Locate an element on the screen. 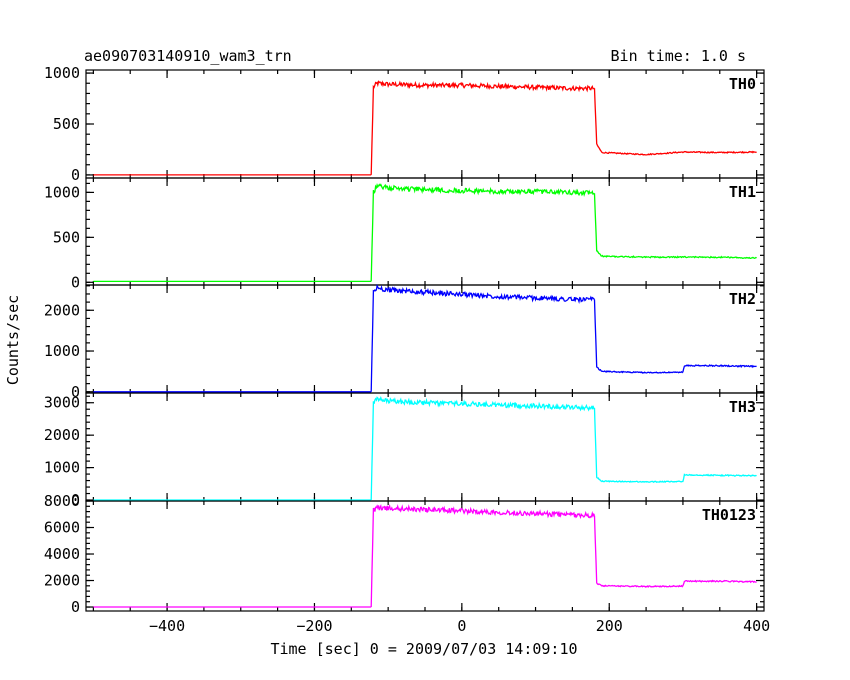 The image size is (850, 680). panel-name-label: TH0 is located at coordinates (742, 84).